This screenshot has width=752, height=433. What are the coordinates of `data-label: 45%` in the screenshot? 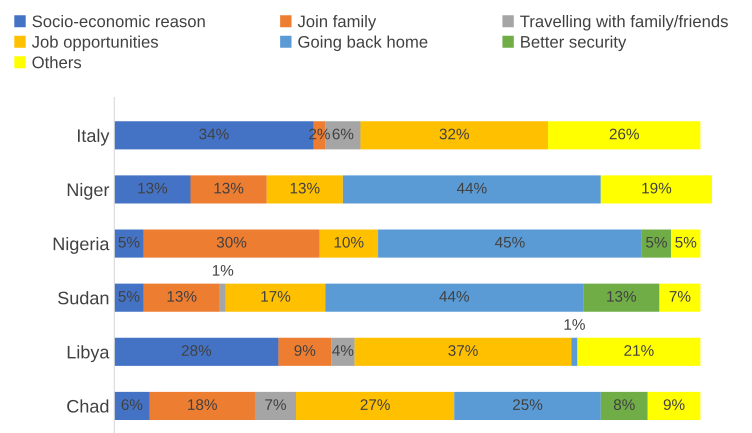 It's located at (509, 242).